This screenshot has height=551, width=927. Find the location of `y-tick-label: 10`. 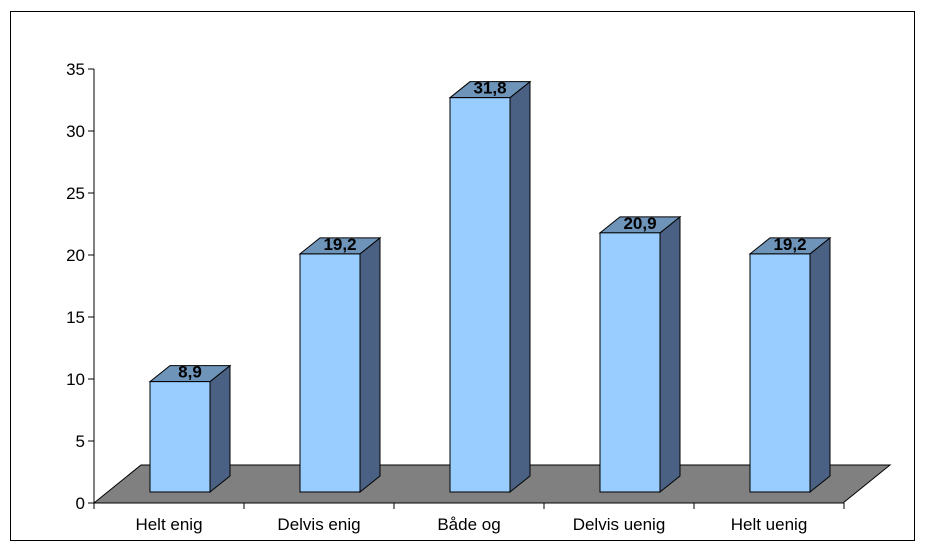

y-tick-label: 10 is located at coordinates (75, 379).